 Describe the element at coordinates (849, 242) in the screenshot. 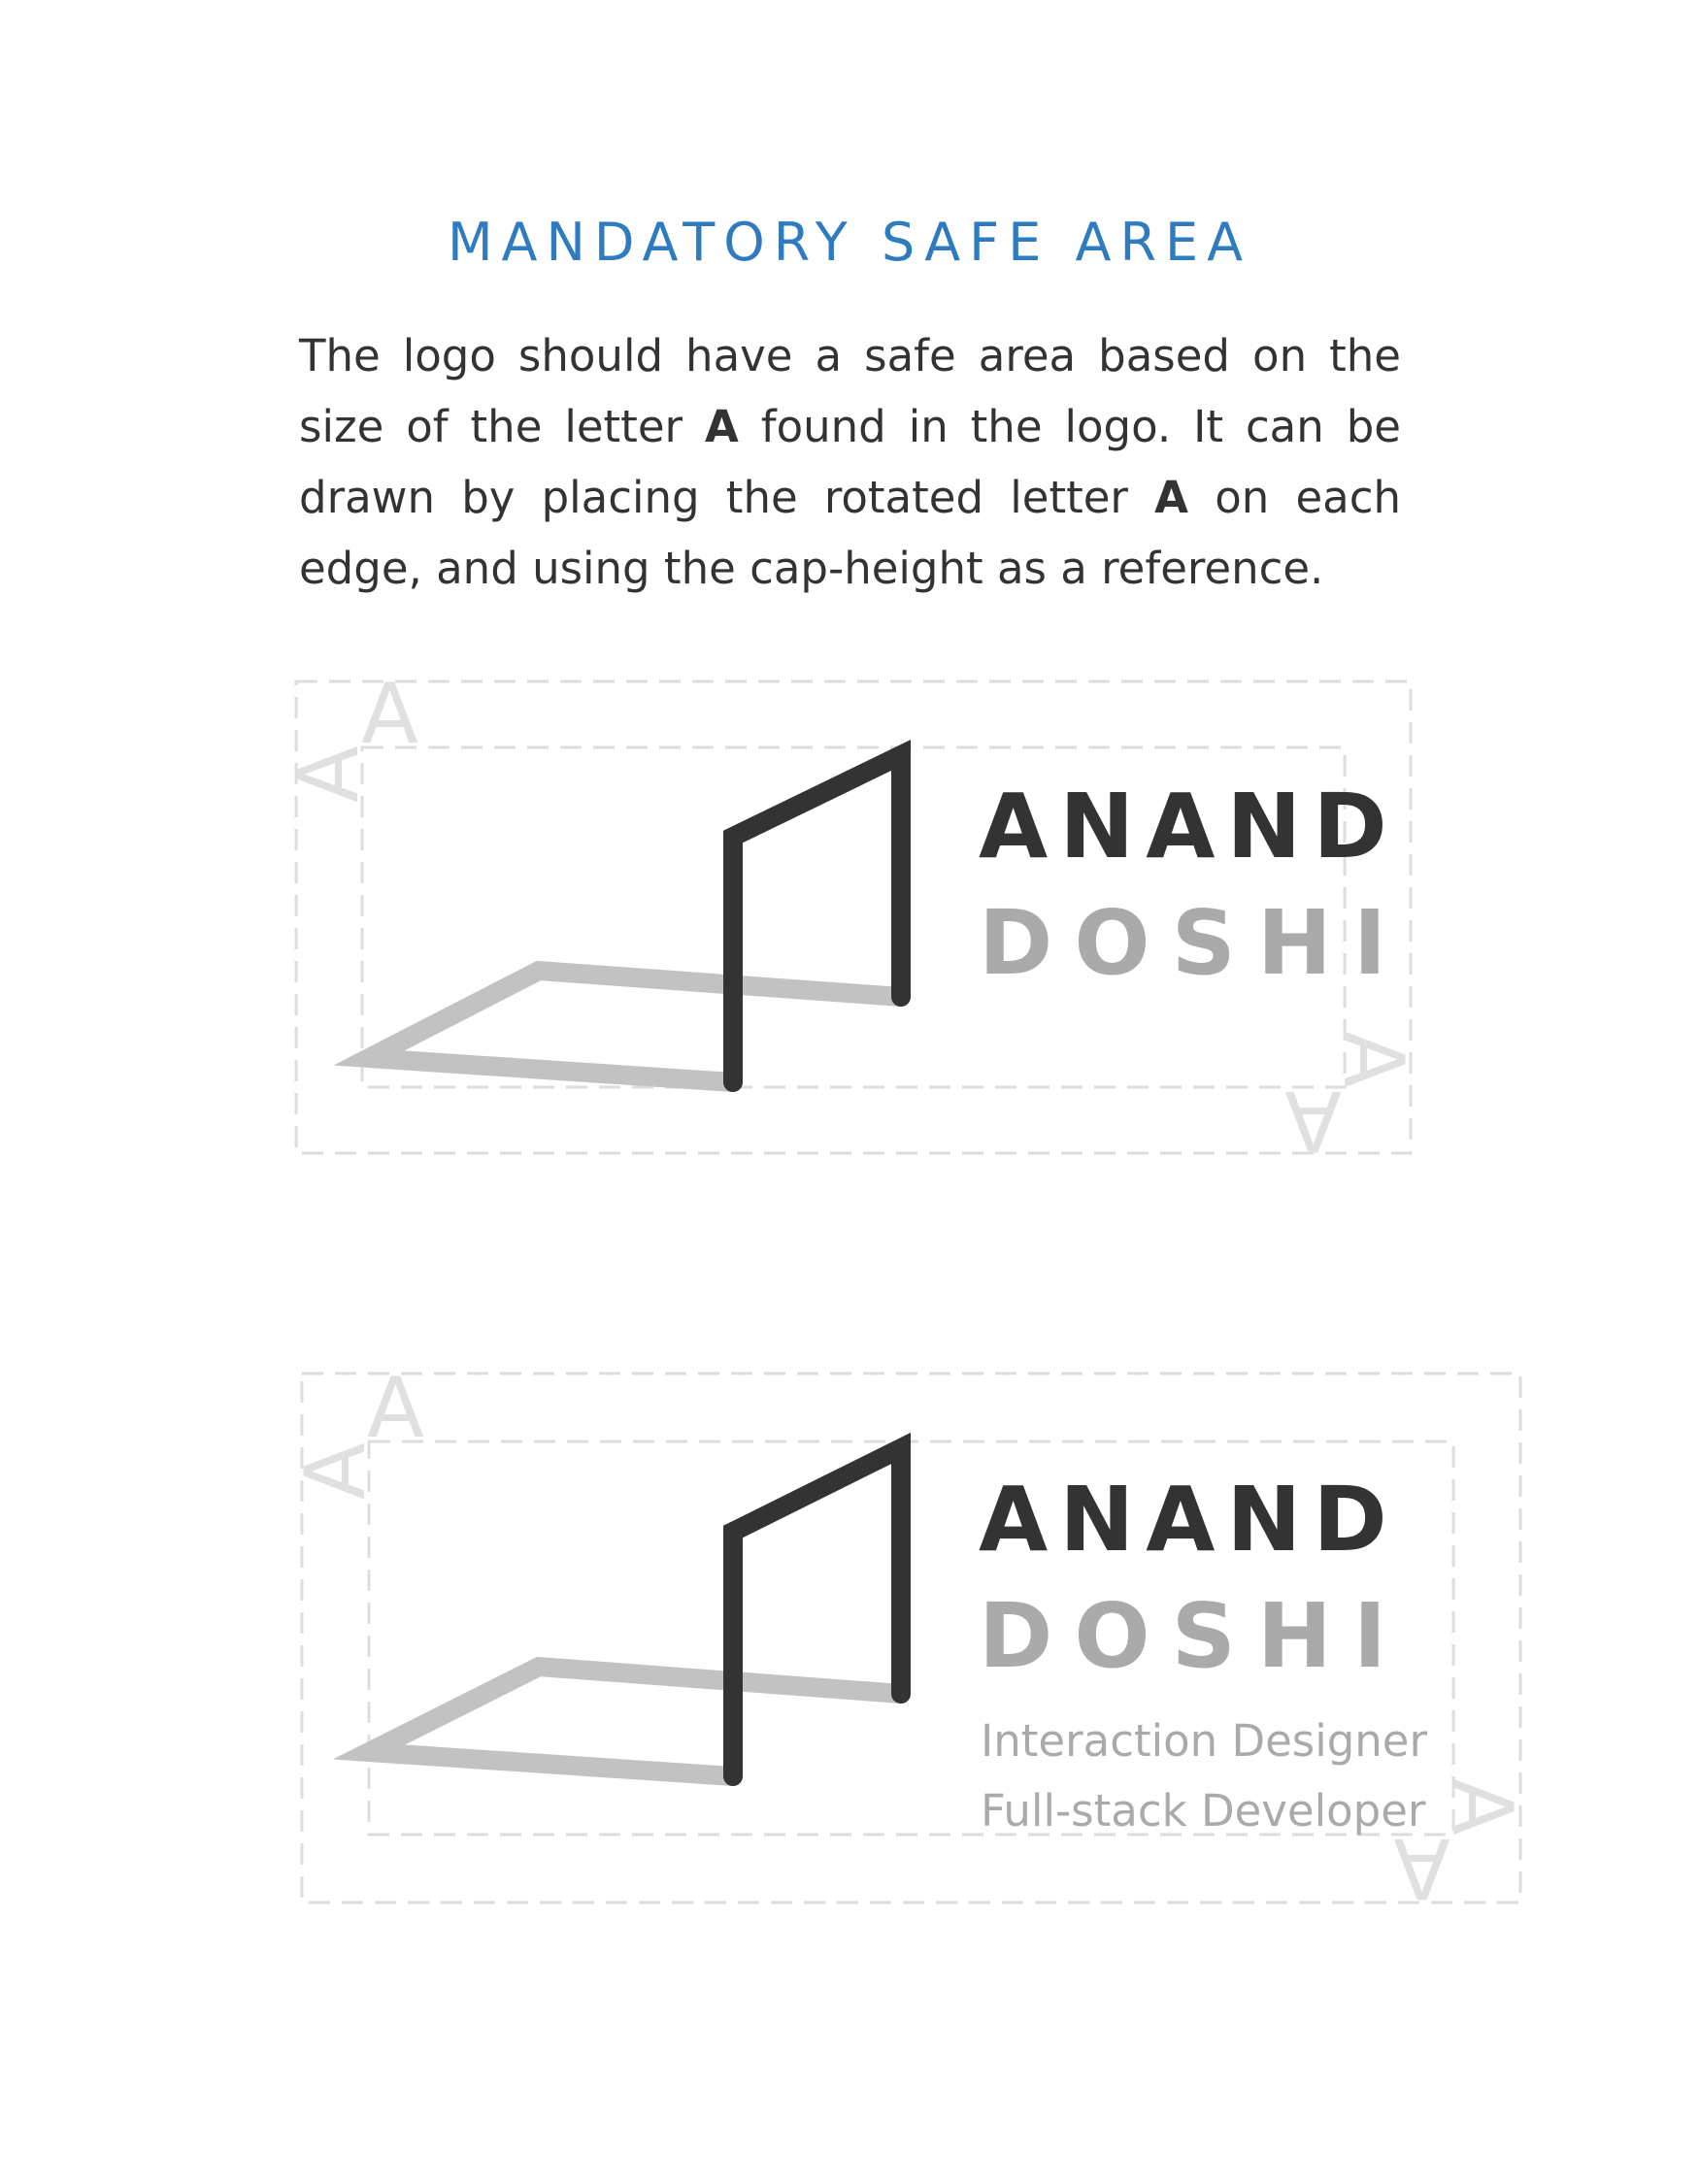

I see `page-title: MANDATORY SAFE AREA` at that location.